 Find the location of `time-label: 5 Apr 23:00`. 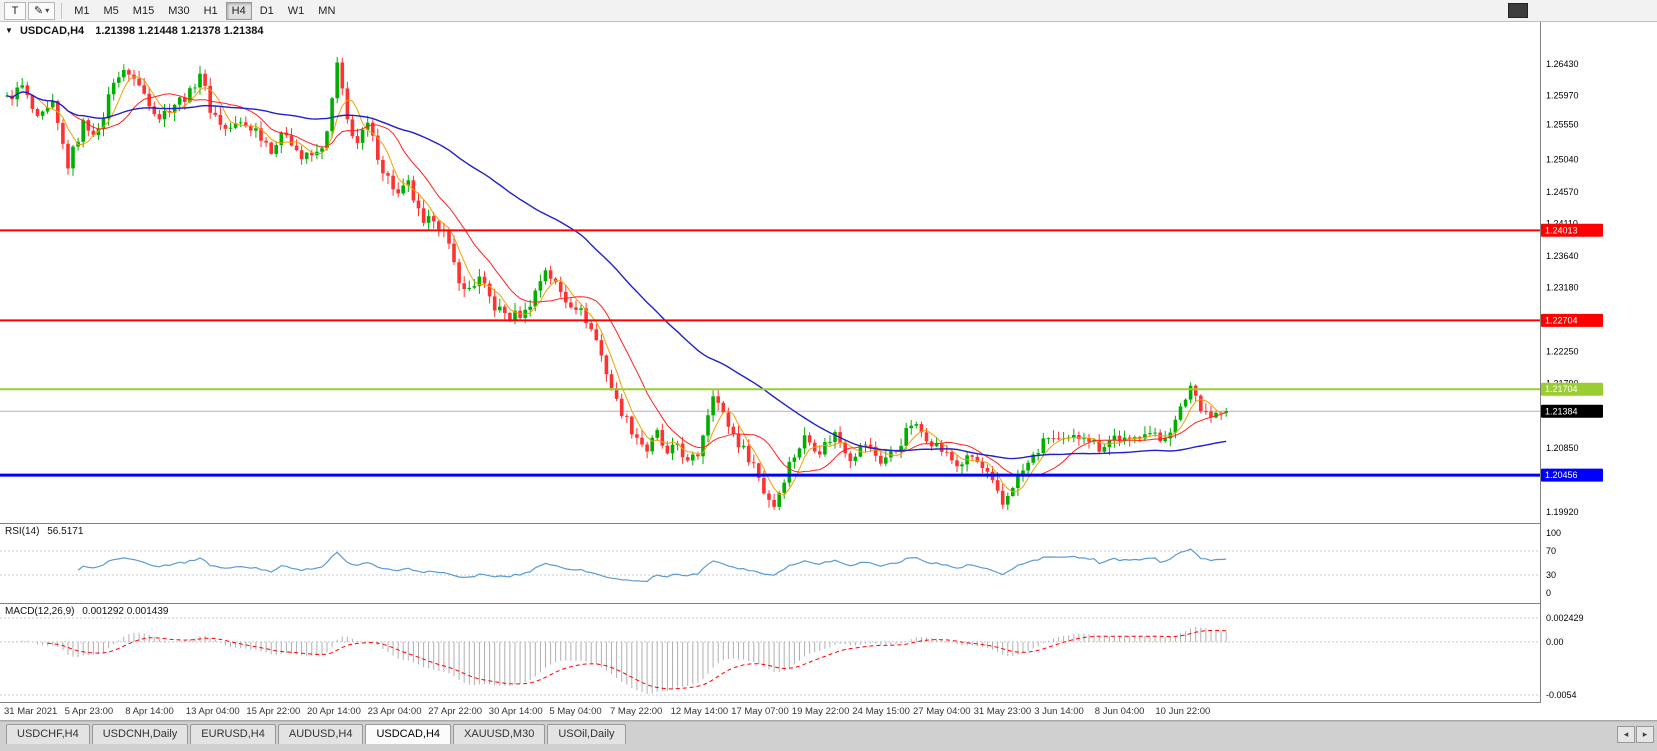

time-label: 5 Apr 23:00 is located at coordinates (89, 711).